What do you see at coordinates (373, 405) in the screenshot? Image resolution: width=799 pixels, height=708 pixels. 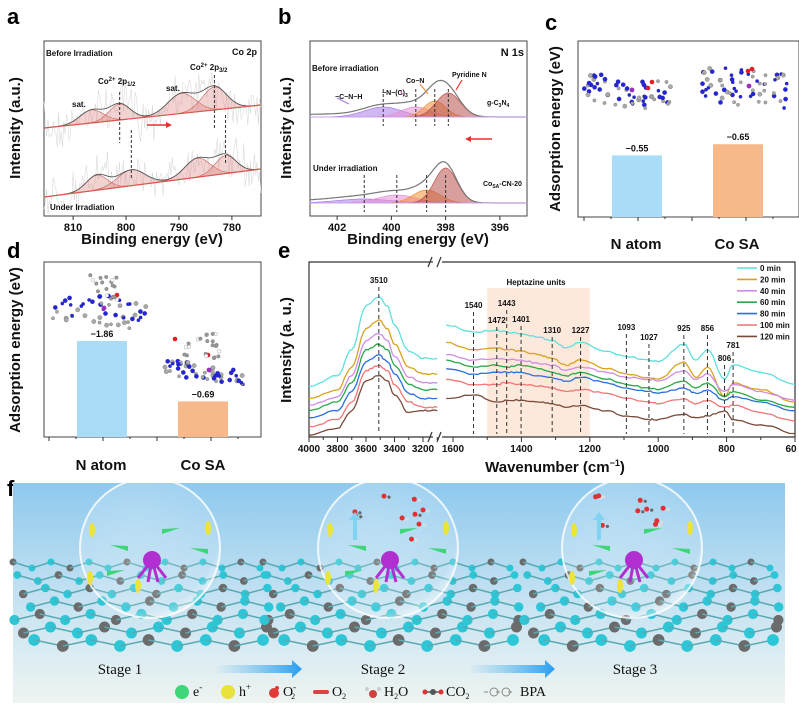 I see `spectrum-line-120-min` at bounding box center [373, 405].